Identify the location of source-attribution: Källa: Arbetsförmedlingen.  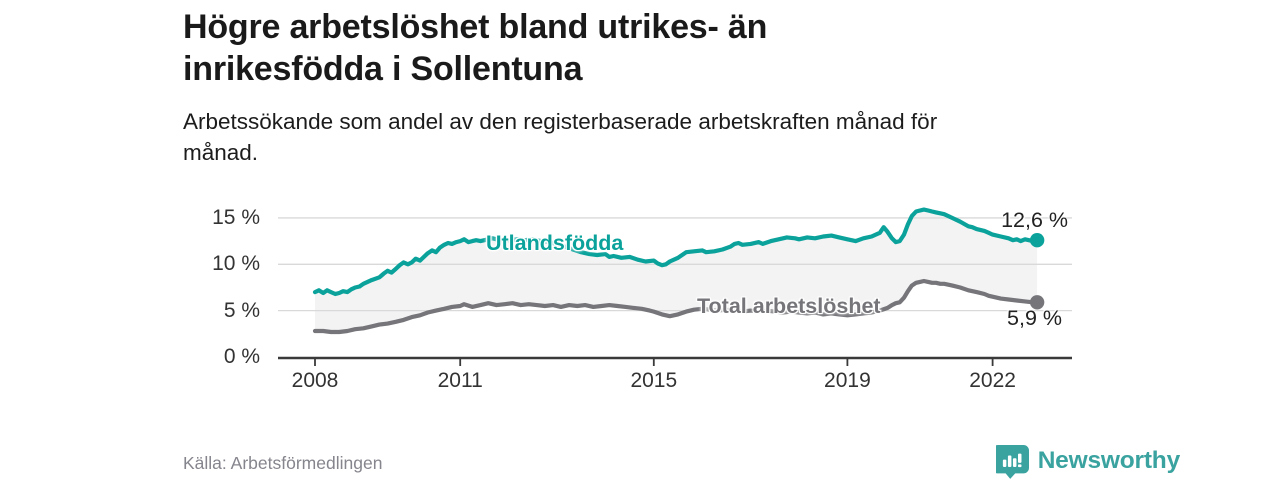
(283, 463).